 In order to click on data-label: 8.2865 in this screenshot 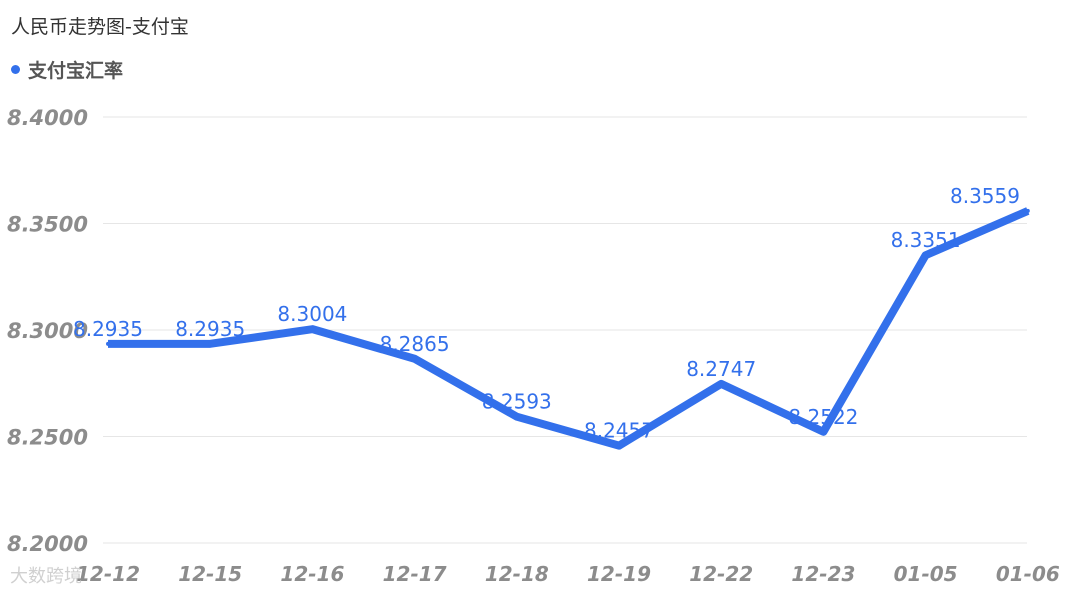, I will do `click(415, 344)`.